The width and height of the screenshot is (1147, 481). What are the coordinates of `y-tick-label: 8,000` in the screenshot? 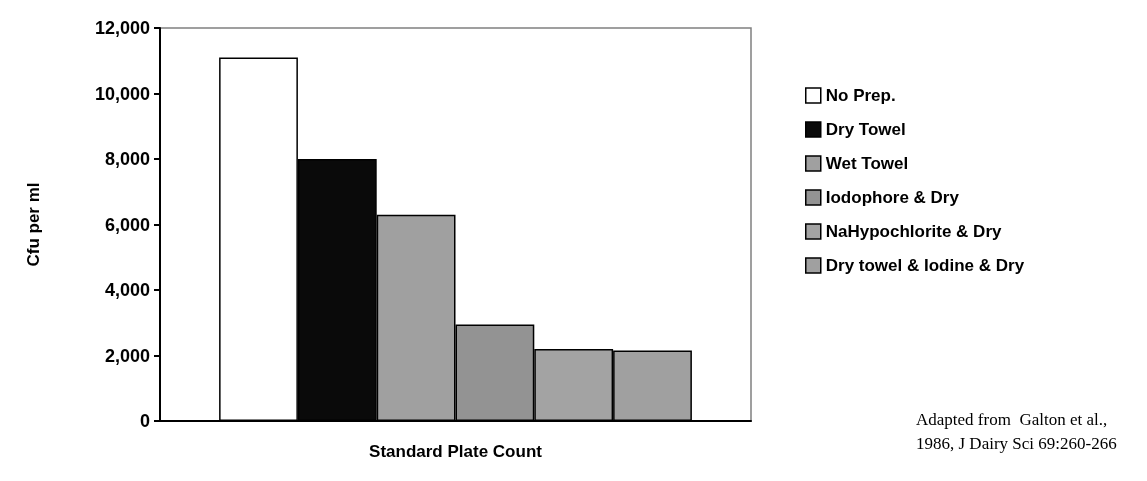 It's located at (127, 159).